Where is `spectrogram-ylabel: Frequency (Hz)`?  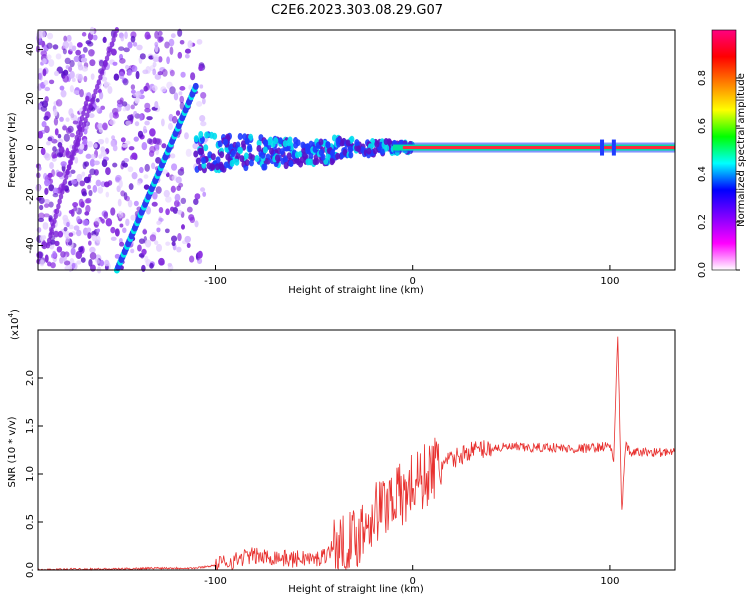
spectrogram-ylabel: Frequency (Hz) is located at coordinates (12, 150).